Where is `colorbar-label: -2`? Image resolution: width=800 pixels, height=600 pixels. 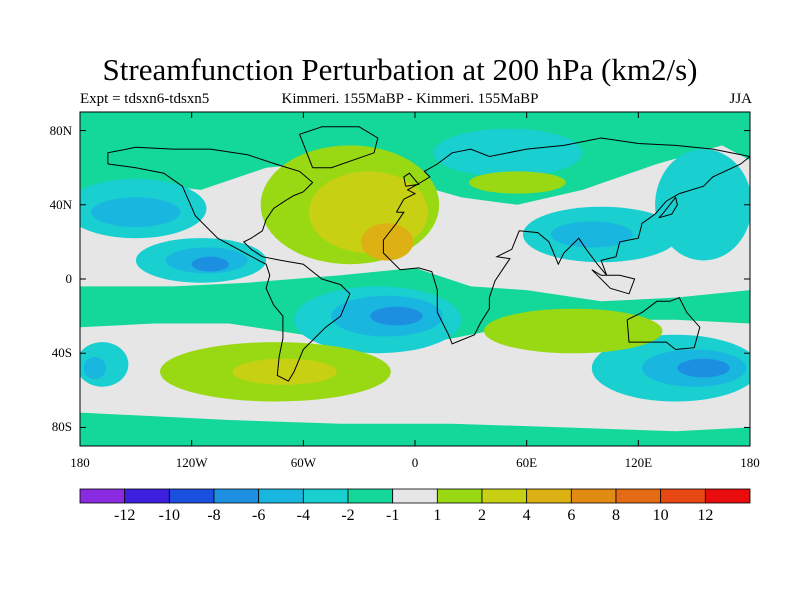
colorbar-label: -2 is located at coordinates (348, 515).